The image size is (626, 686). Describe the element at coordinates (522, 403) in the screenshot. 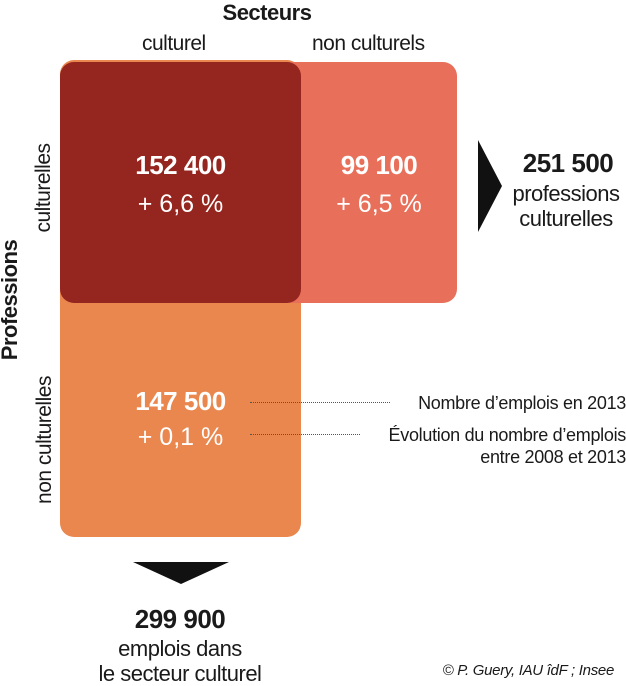

I see `legend-count: Nombre d’emplois en 2013` at that location.